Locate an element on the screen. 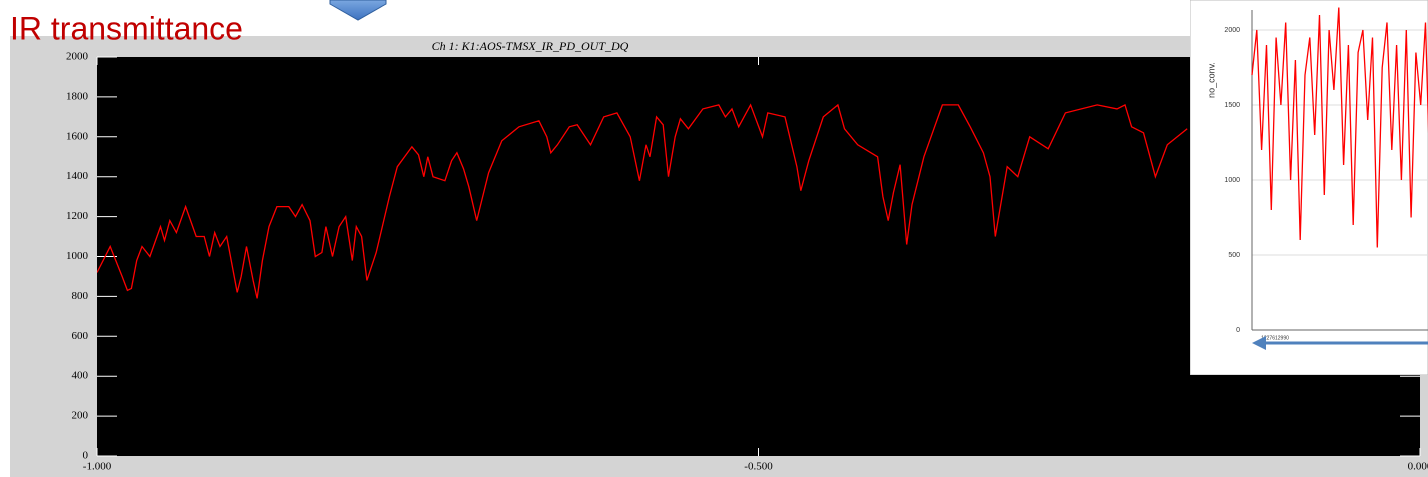 The width and height of the screenshot is (1428, 477). y-tick-label: 1400 is located at coordinates (77, 176).